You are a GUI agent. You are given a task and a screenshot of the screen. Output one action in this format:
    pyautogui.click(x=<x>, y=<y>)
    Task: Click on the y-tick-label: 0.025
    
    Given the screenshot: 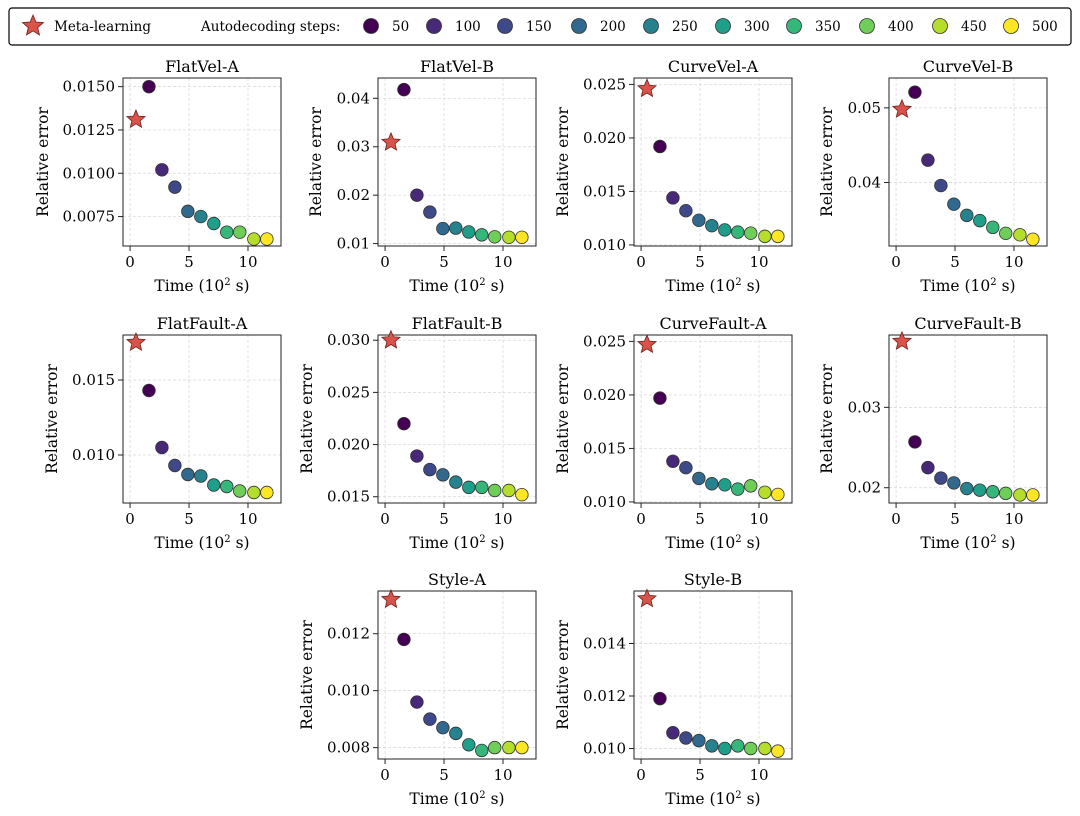 What is the action you would take?
    pyautogui.click(x=348, y=392)
    